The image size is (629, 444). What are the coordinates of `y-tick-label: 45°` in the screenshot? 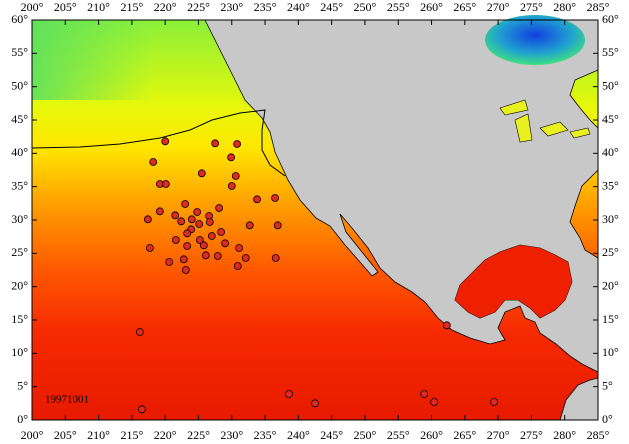 It's located at (19, 119).